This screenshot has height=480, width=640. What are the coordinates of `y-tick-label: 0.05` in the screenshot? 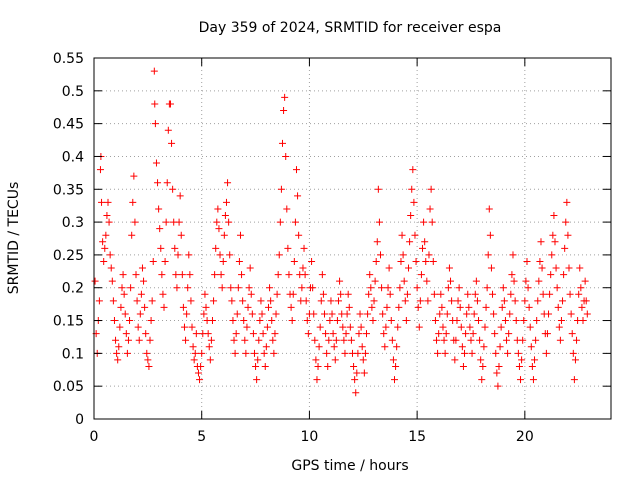 It's located at (68, 387).